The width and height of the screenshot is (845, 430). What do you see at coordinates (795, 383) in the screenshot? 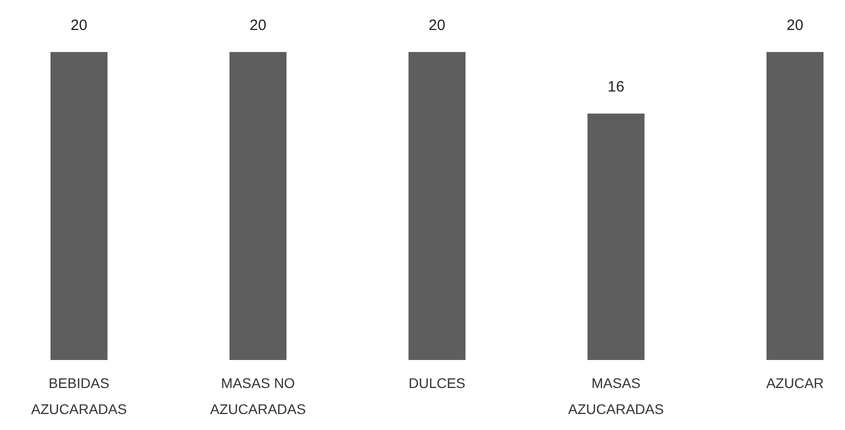
I see `x-tick-label: AZUCAR` at bounding box center [795, 383].